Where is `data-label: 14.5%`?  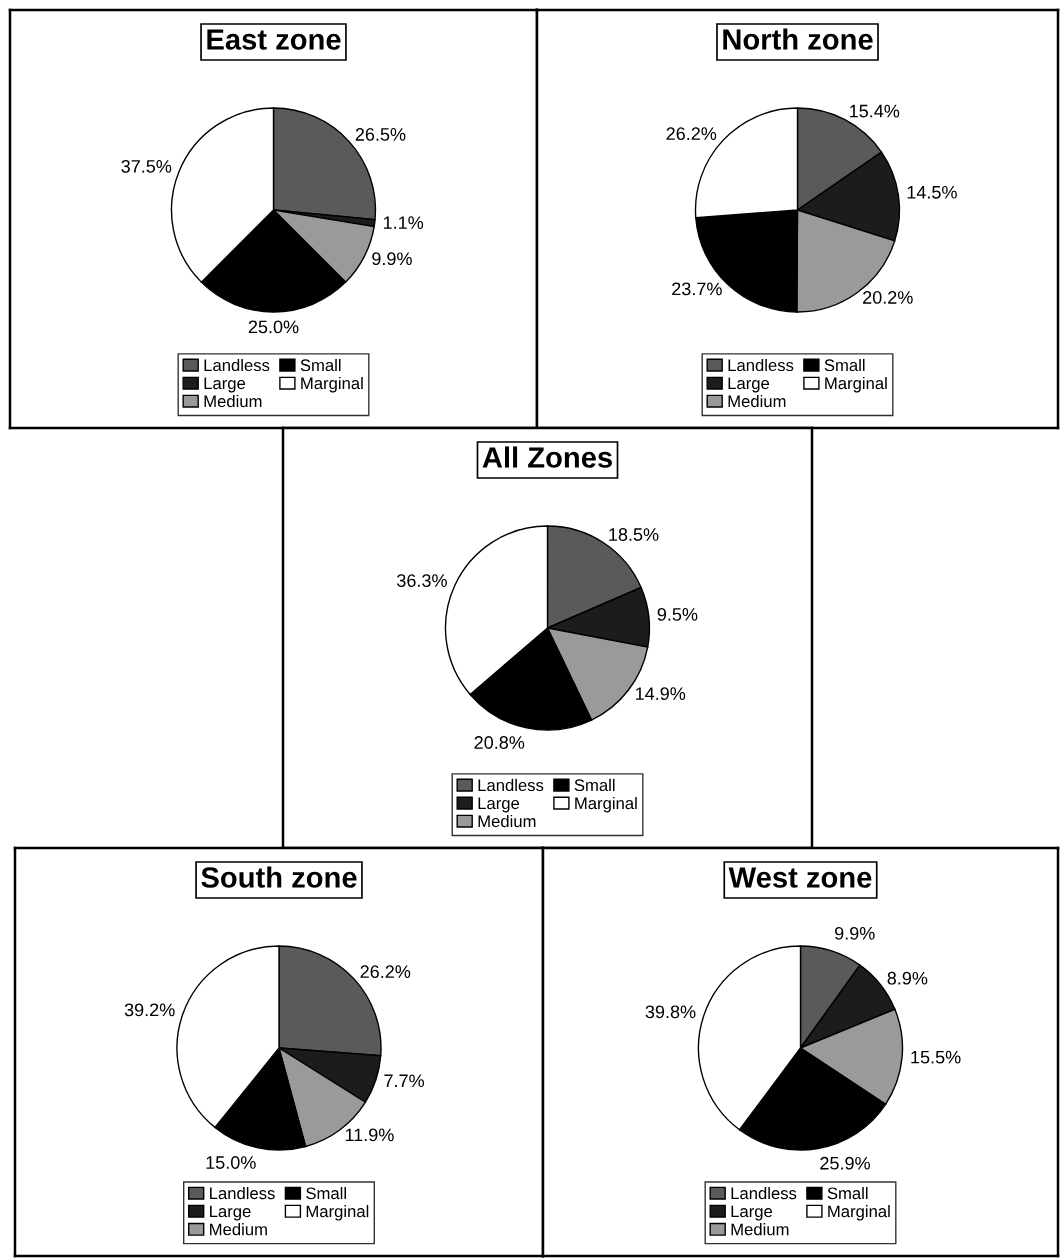
data-label: 14.5% is located at coordinates (932, 192).